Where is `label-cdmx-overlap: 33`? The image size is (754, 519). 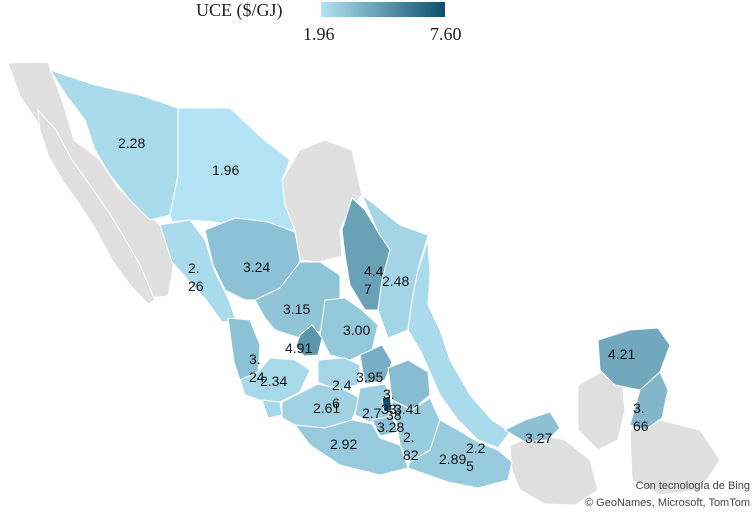 label-cdmx-overlap: 33 is located at coordinates (389, 409).